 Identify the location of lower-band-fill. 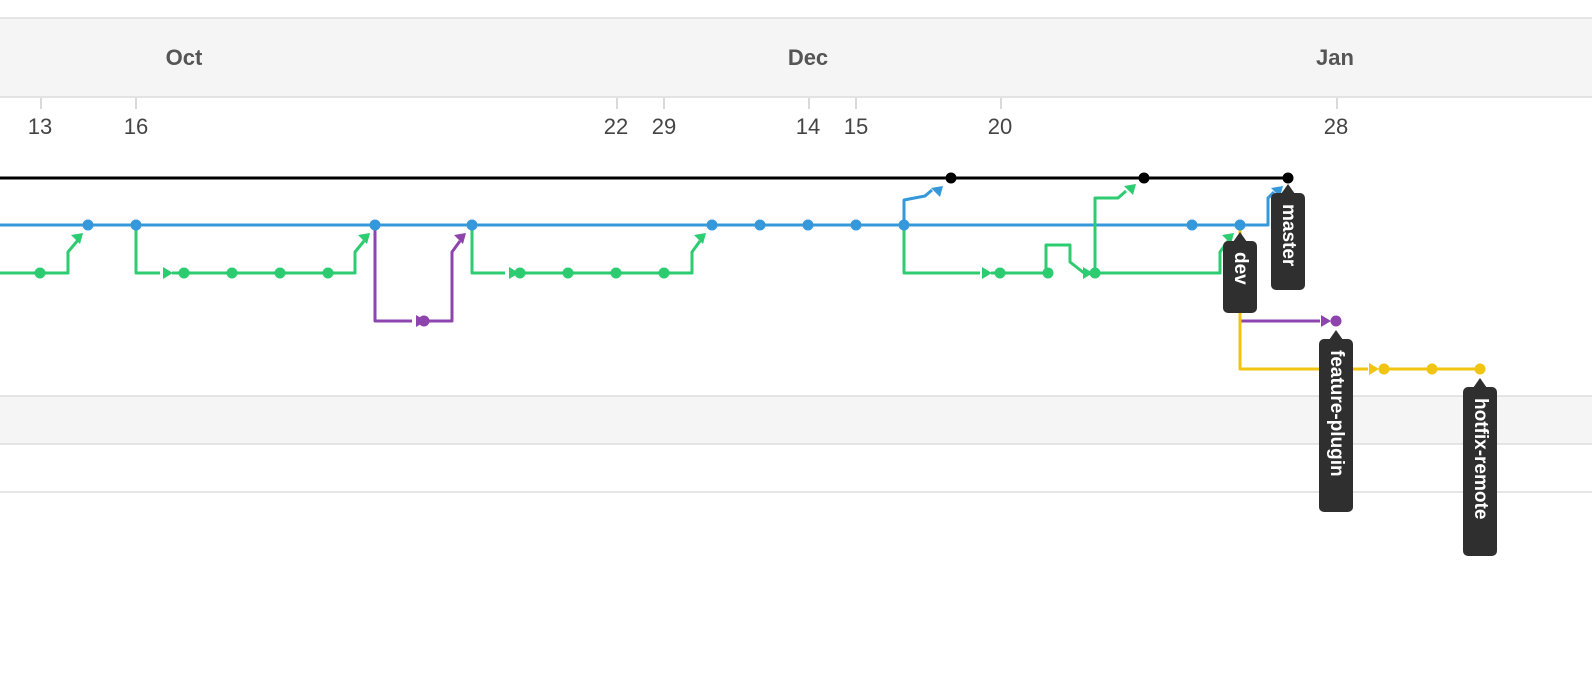
(796, 420).